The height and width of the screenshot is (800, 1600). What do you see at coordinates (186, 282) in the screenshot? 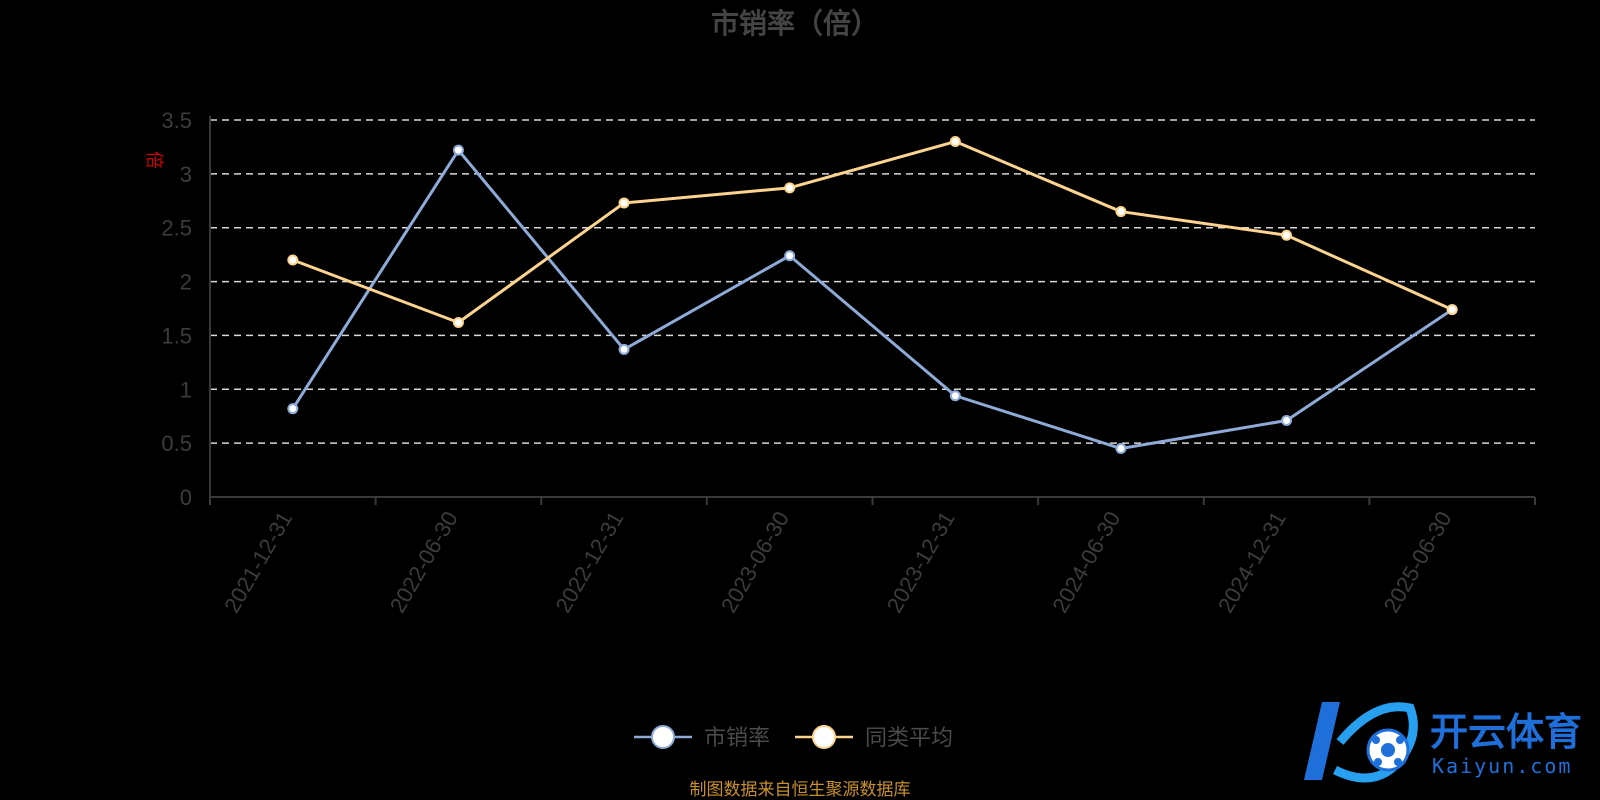
I see `y-tick-label-4: 2` at bounding box center [186, 282].